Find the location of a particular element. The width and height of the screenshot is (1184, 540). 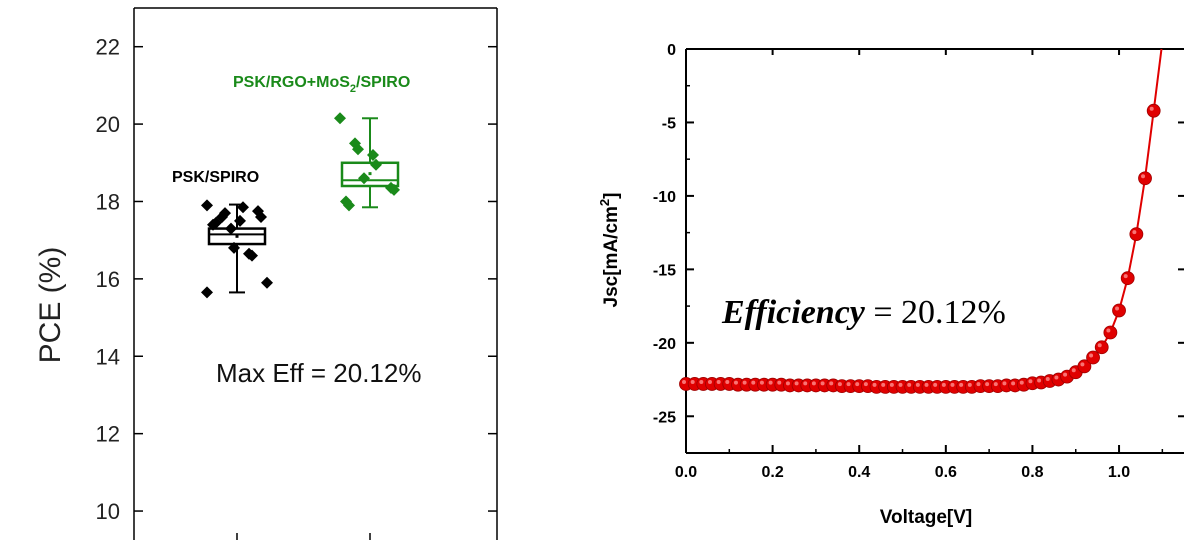

jv-y-tick-label: -5 is located at coordinates (669, 123).